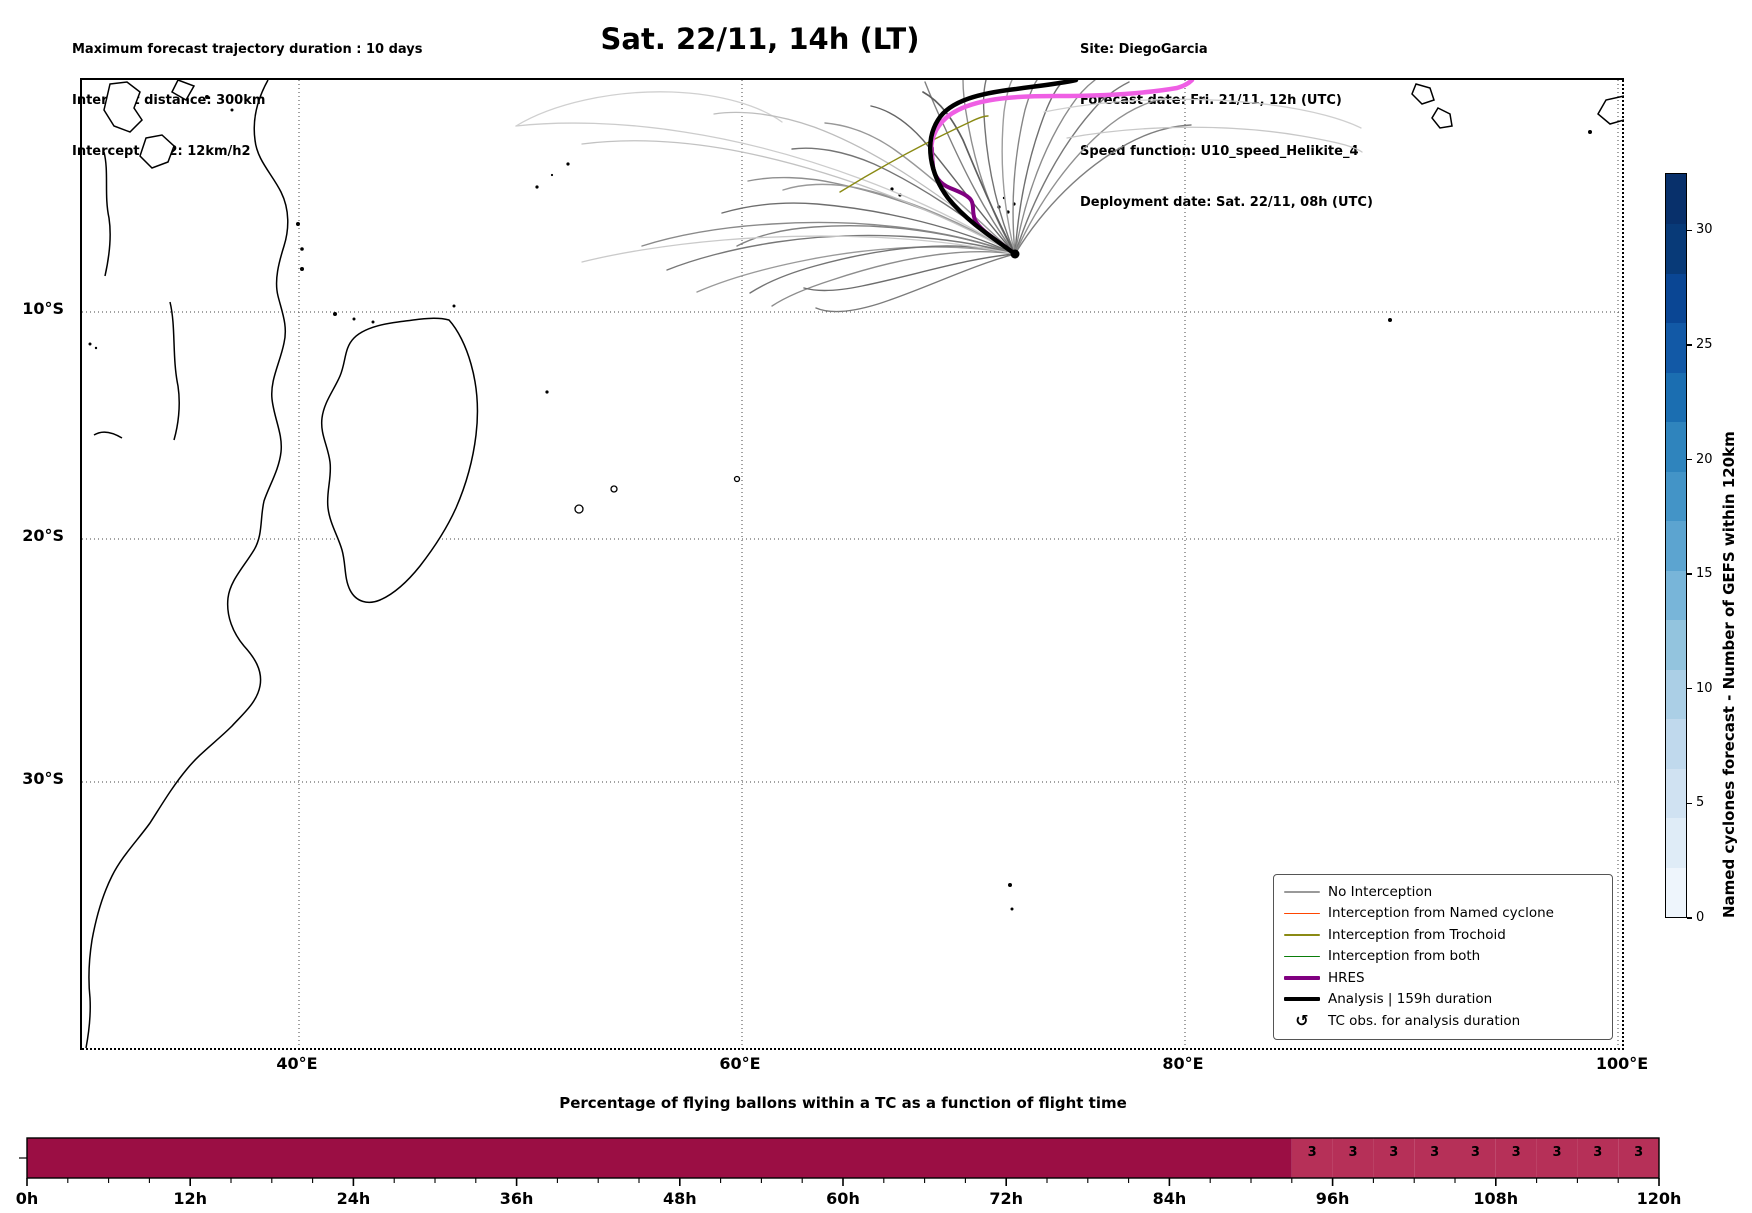 This screenshot has width=1752, height=1213. I want to click on timebar-tick-label: 96h, so click(1333, 1198).